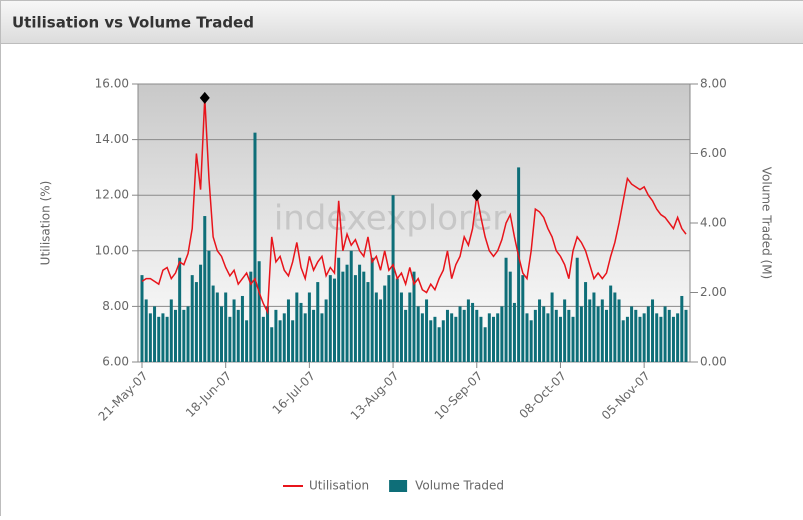 The width and height of the screenshot is (803, 520). I want to click on y2-tick-label: 2.00, so click(713, 292).